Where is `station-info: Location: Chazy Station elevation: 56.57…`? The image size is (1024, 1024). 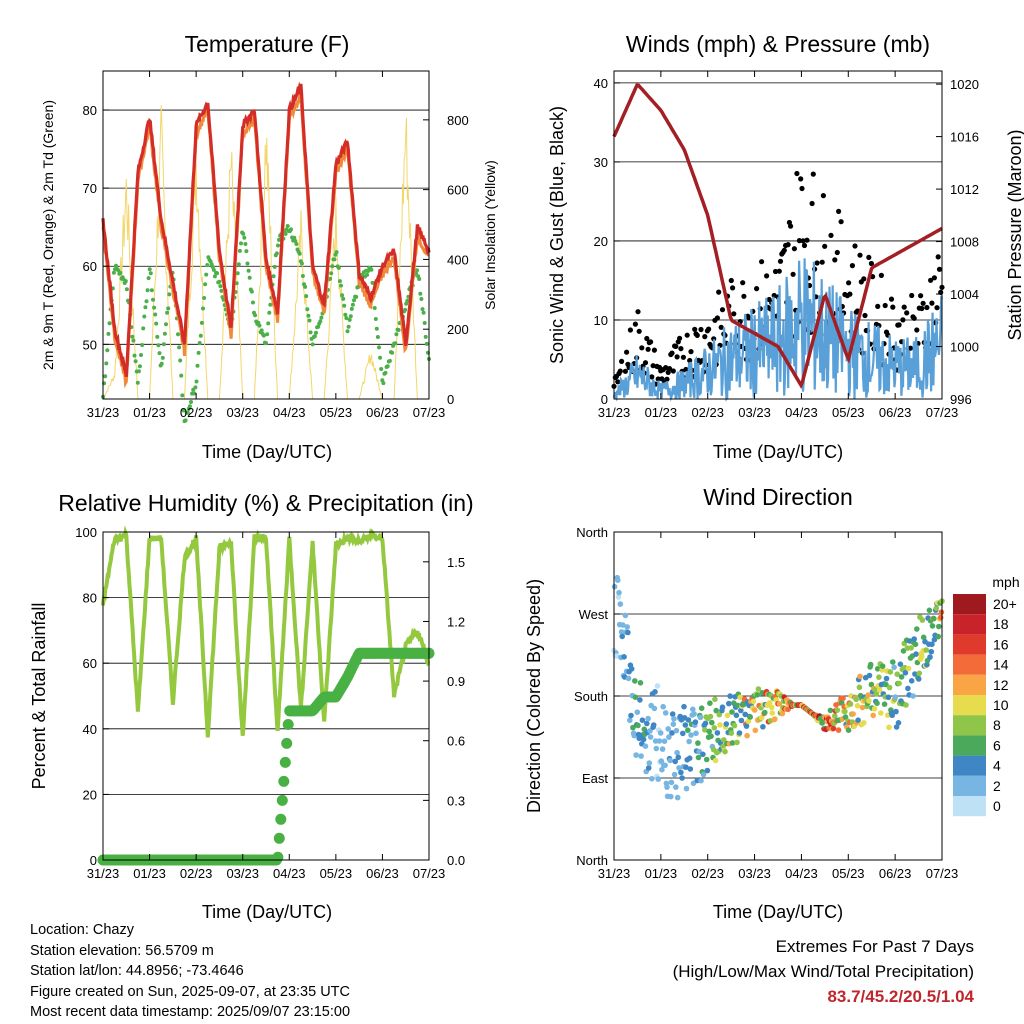
station-info: Location: Chazy Station elevation: 56.57… is located at coordinates (190, 971).